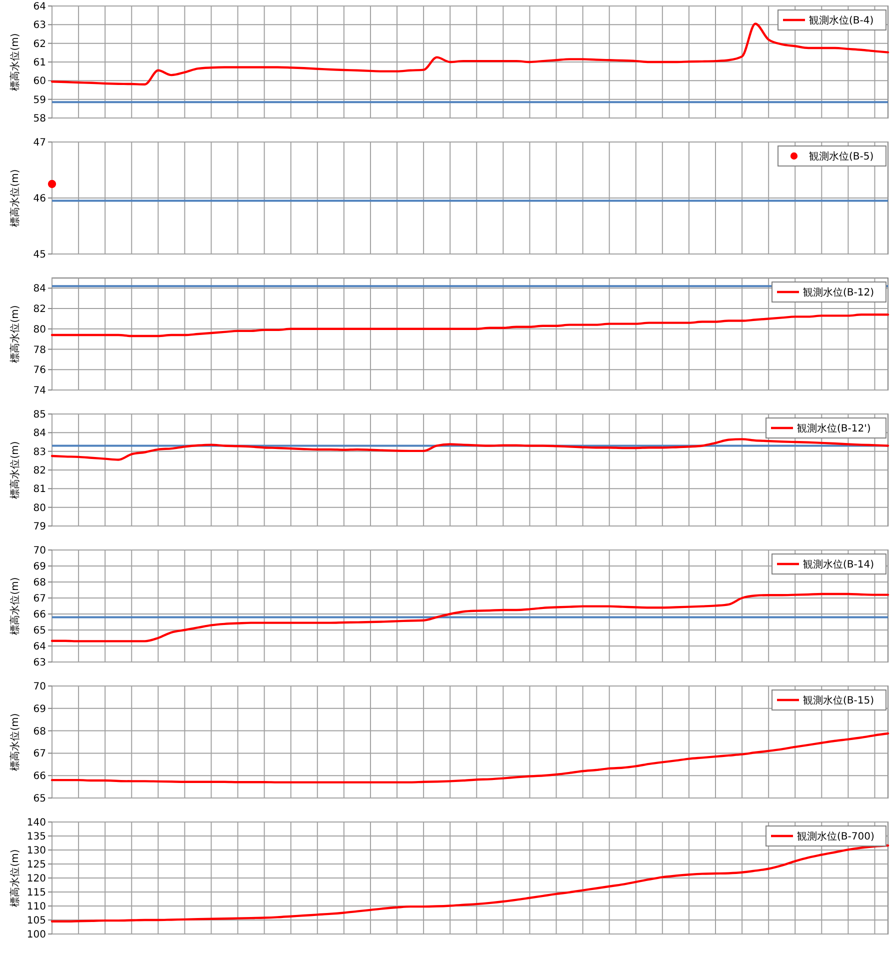  What do you see at coordinates (835, 836) in the screenshot?
I see `legend-label: 観測水位(B-700)` at bounding box center [835, 836].